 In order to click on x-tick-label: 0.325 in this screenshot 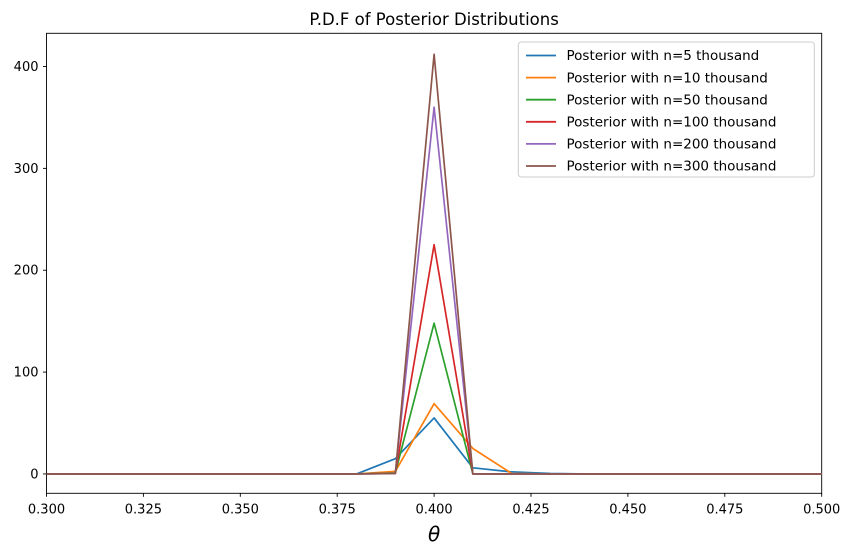, I will do `click(143, 509)`.